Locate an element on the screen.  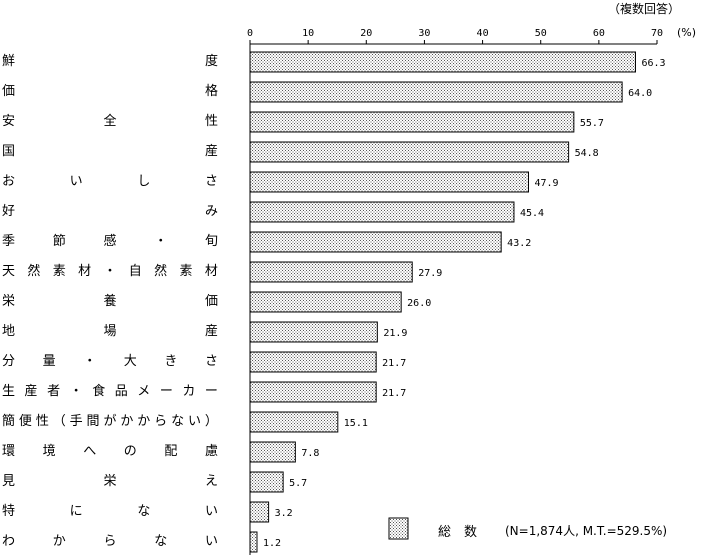
bar-value-label: 26.0 is located at coordinates (419, 303).